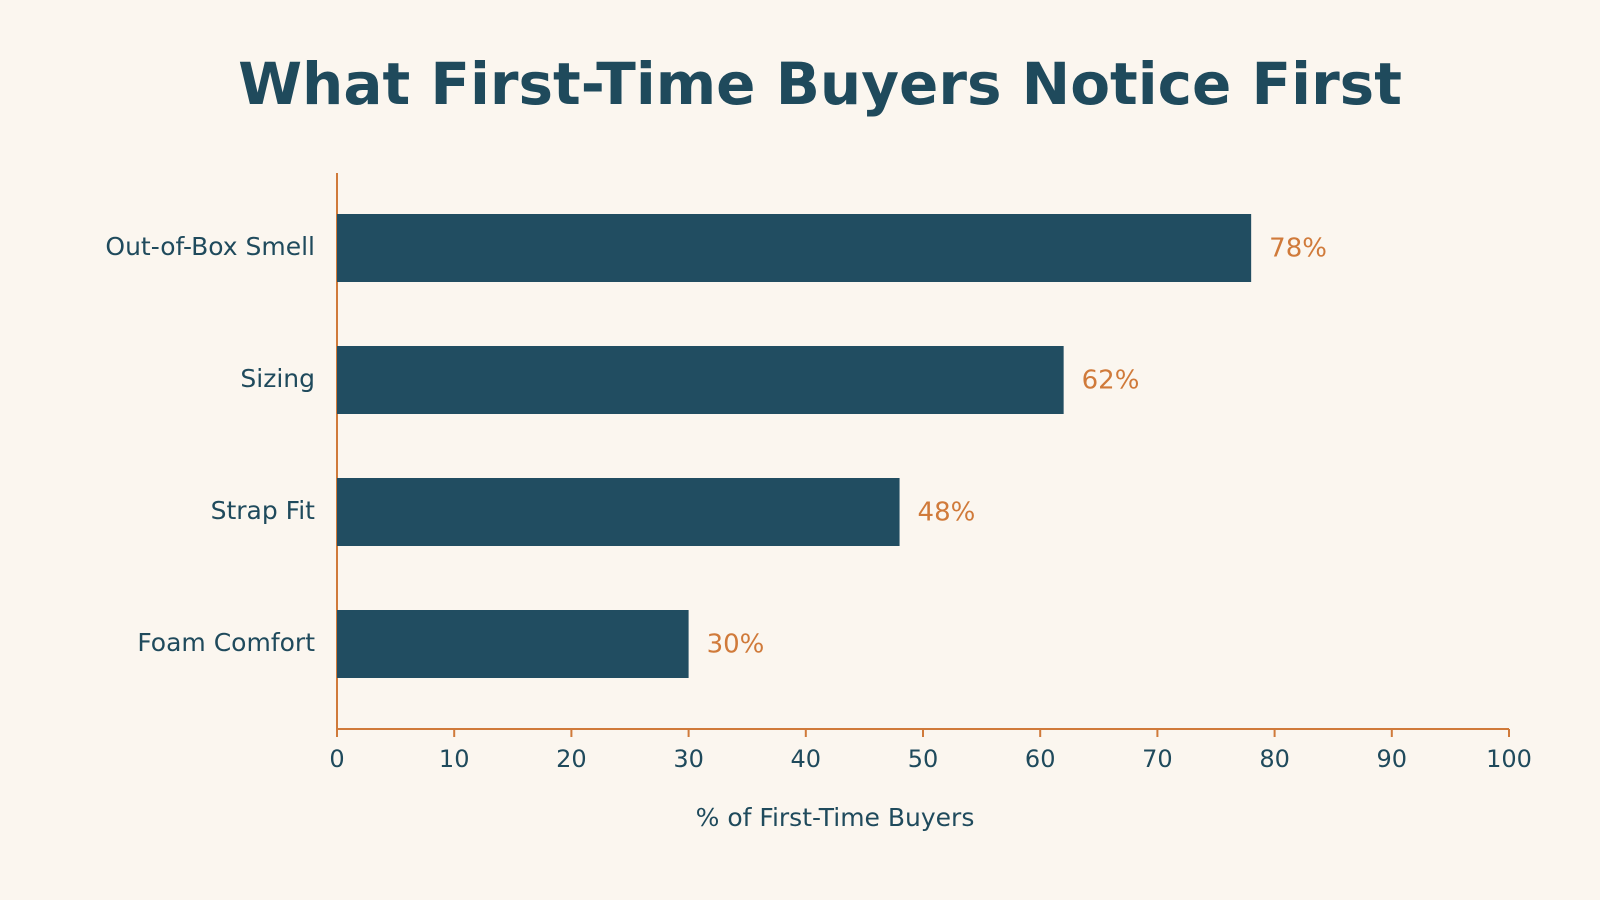 This screenshot has width=1600, height=900. I want to click on y-tick-label: Strap Fit, so click(263, 510).